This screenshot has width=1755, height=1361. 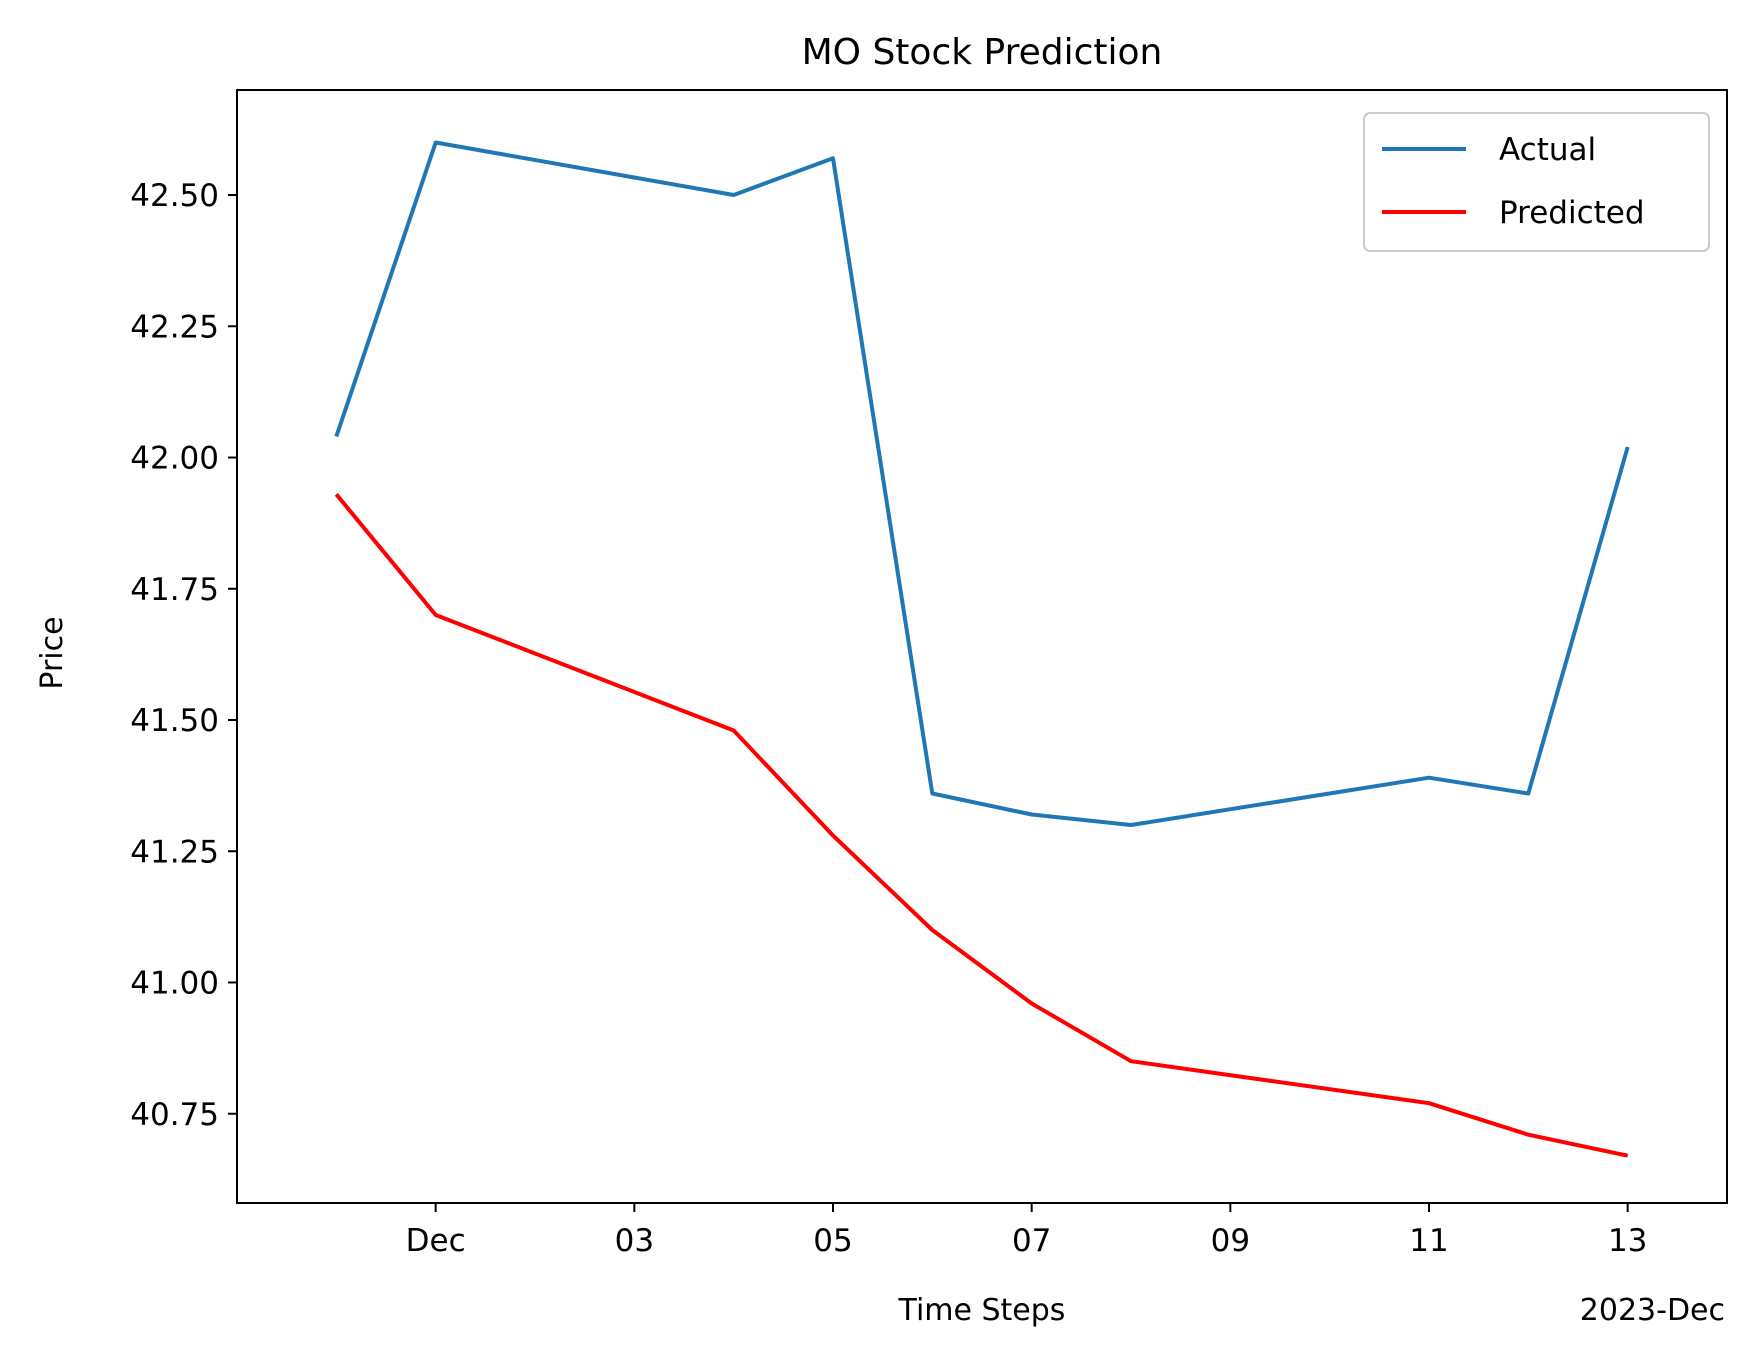 What do you see at coordinates (1536, 182) in the screenshot?
I see `legend: Actual Predicted` at bounding box center [1536, 182].